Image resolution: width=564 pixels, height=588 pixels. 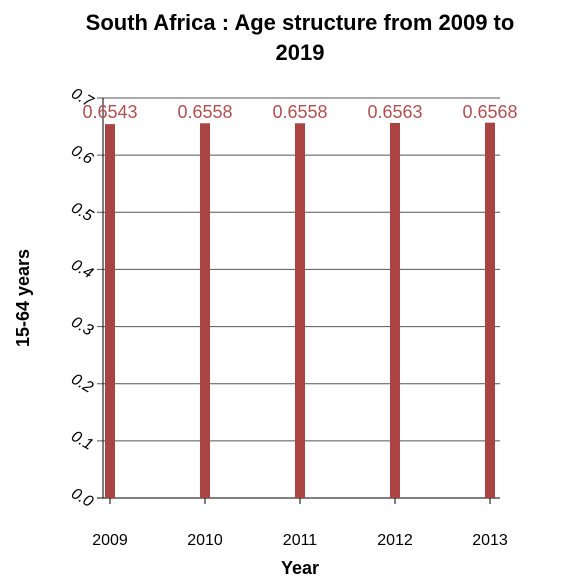 What do you see at coordinates (110, 540) in the screenshot?
I see `x-tick-label: 2009` at bounding box center [110, 540].